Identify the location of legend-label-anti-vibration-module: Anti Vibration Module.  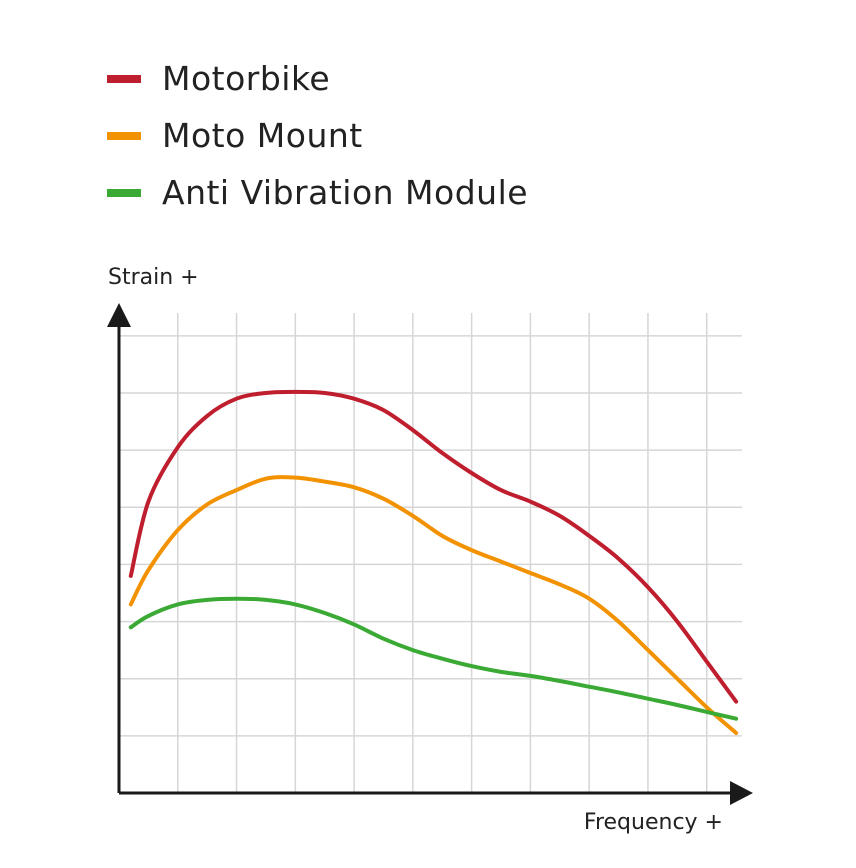
(345, 192).